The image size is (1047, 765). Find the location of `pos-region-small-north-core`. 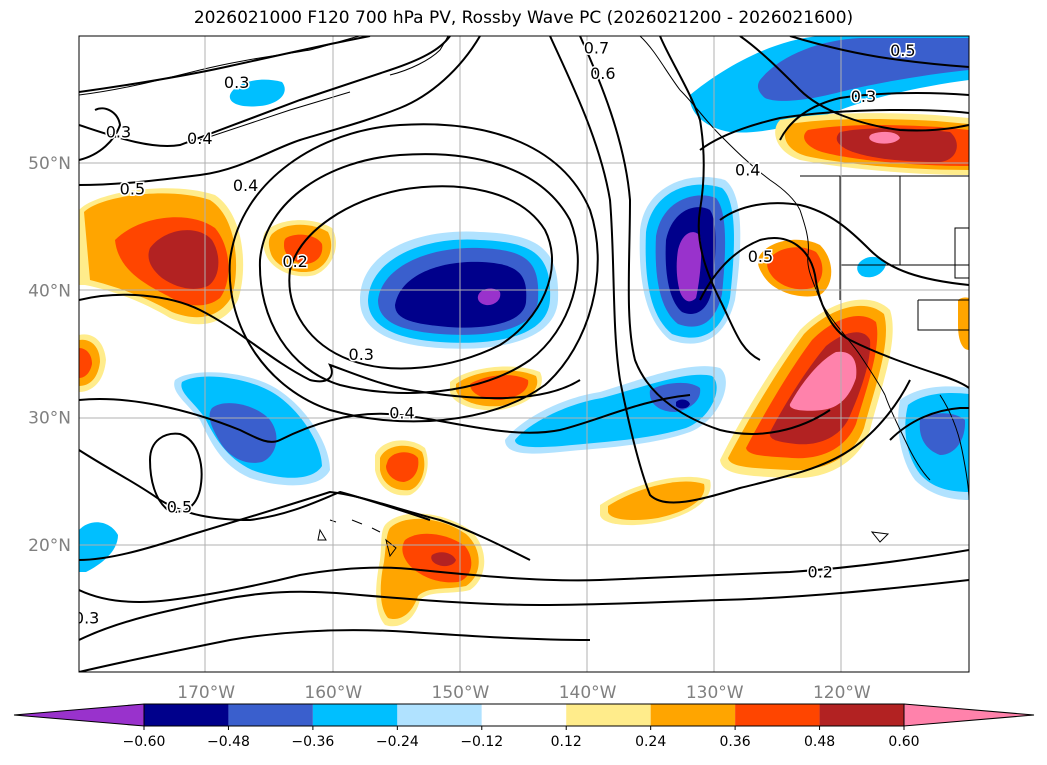

pos-region-small-north-core is located at coordinates (303, 249).